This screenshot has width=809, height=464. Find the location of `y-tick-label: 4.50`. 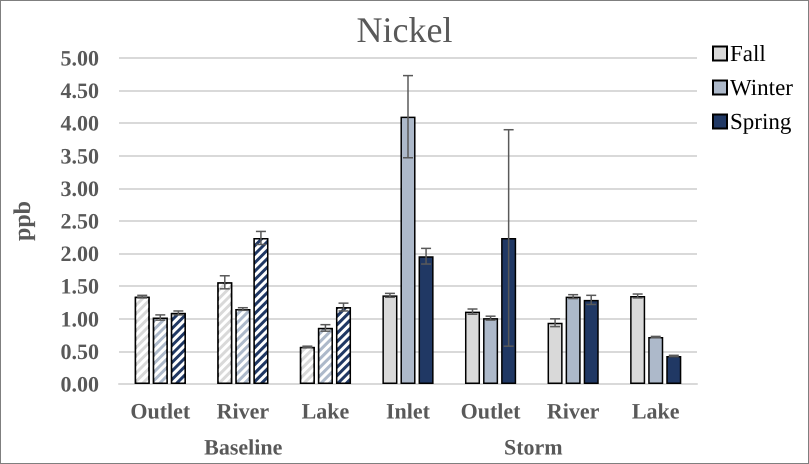

y-tick-label: 4.50 is located at coordinates (79, 91).